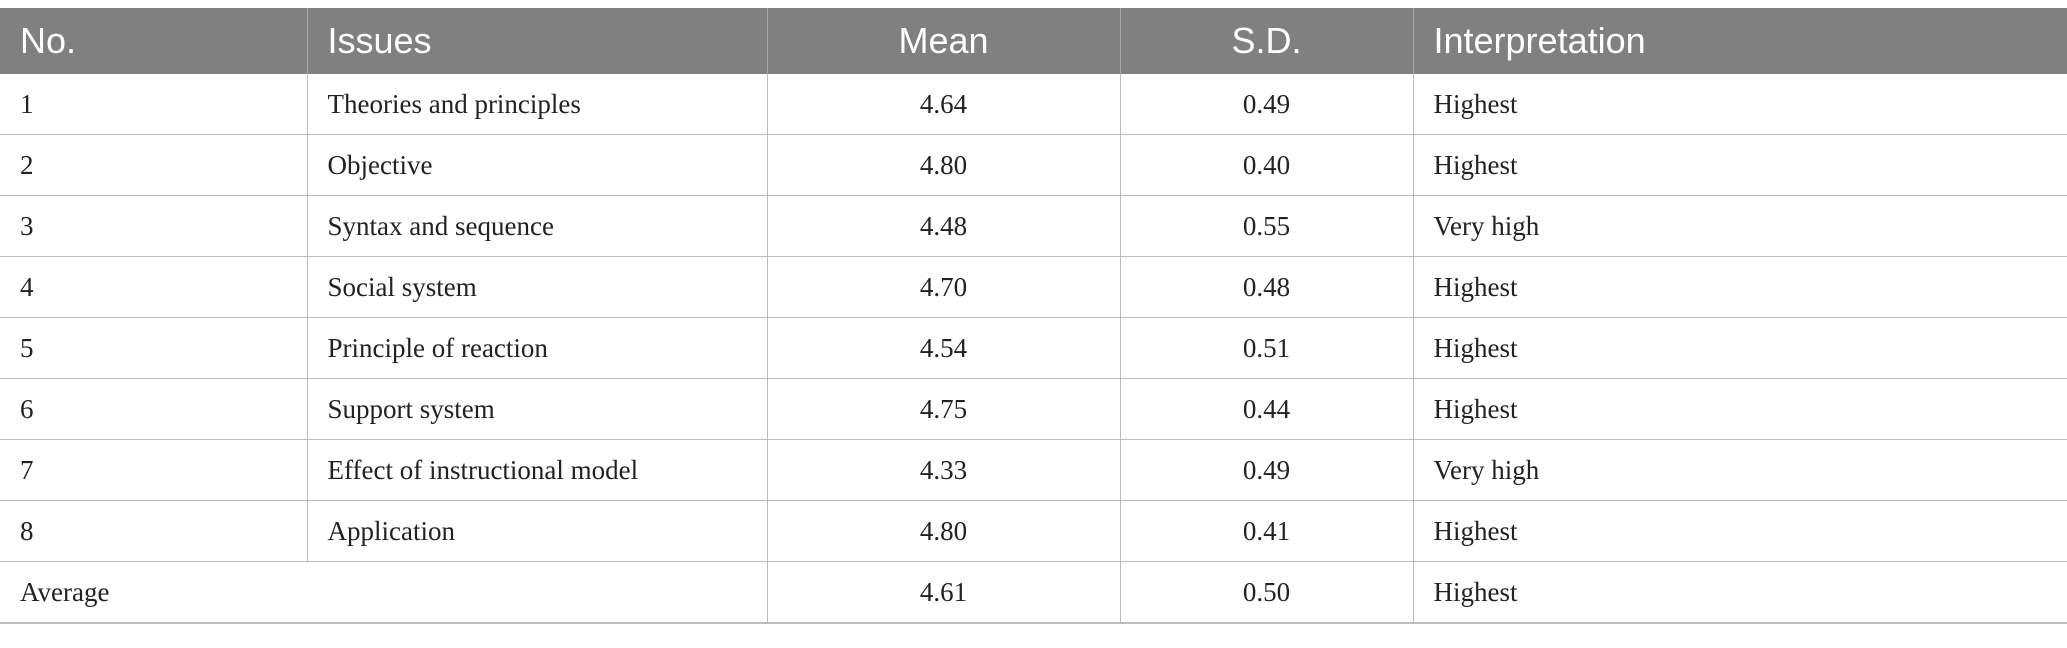 This screenshot has width=2067, height=648. Describe the element at coordinates (1266, 592) in the screenshot. I see `average-sd: 0.50` at that location.